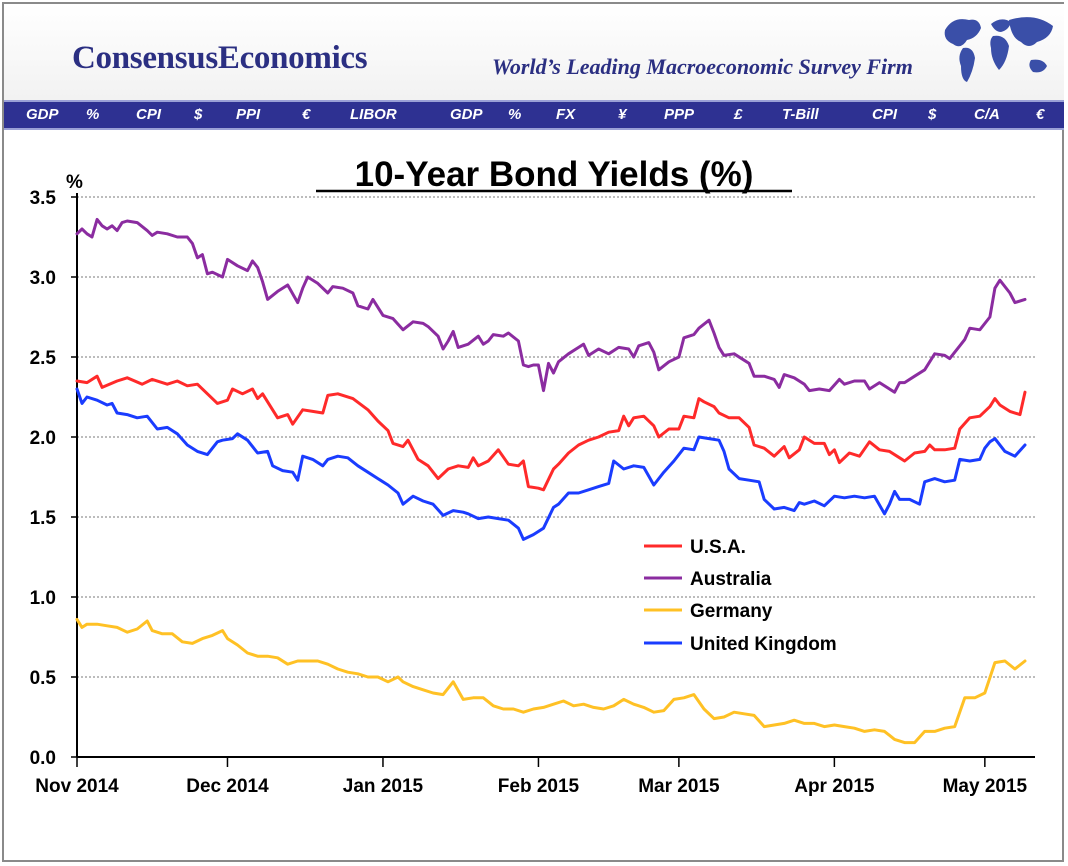  Describe the element at coordinates (220, 58) in the screenshot. I see `consensus-economics-logo: ConsensusEconomics` at that location.